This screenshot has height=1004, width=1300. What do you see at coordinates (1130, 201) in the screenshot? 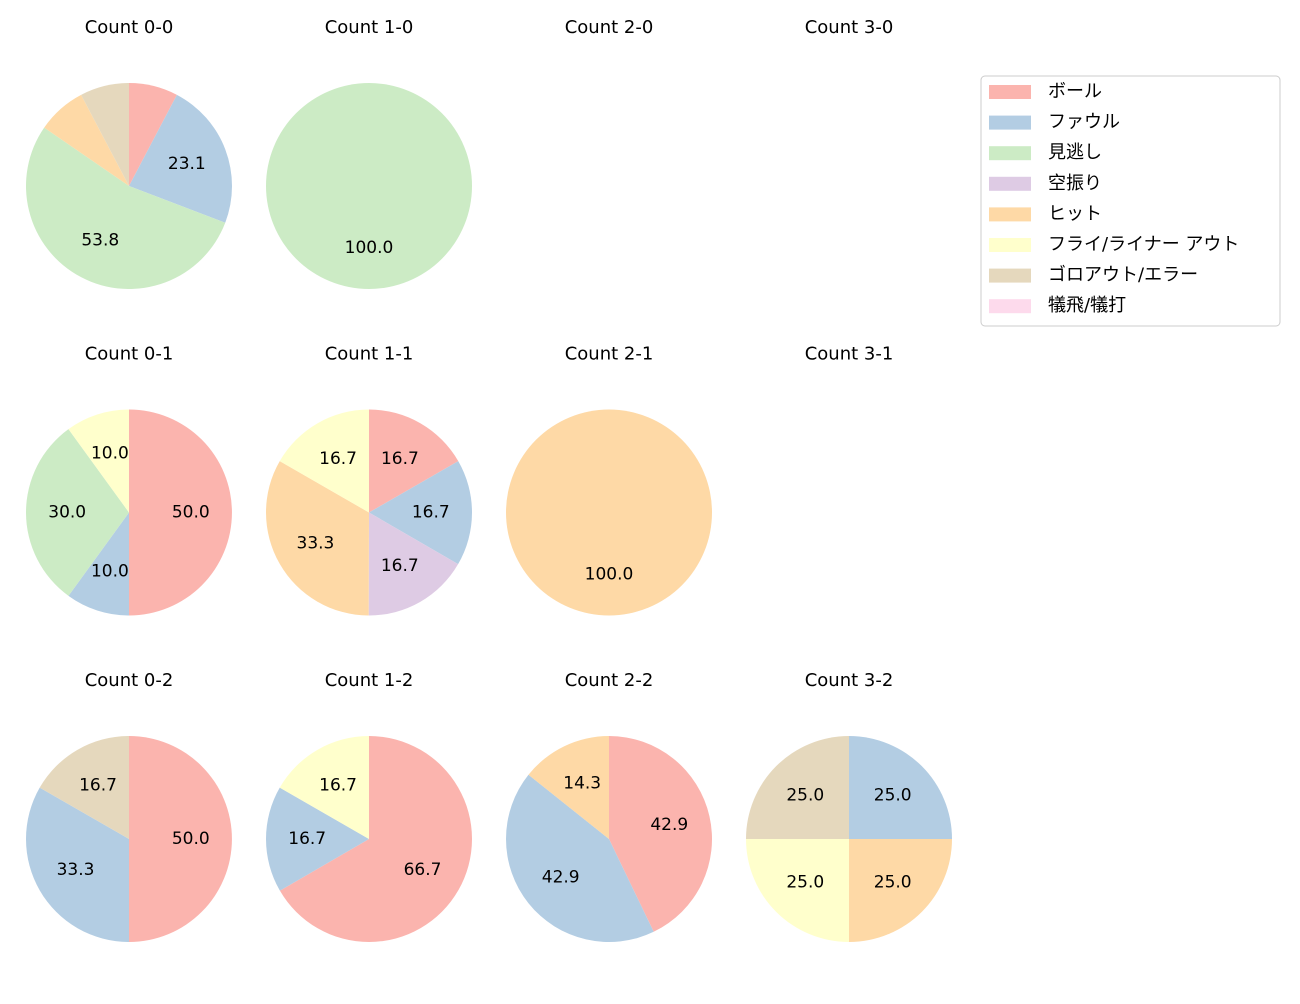
I see `legend-box` at bounding box center [1130, 201].